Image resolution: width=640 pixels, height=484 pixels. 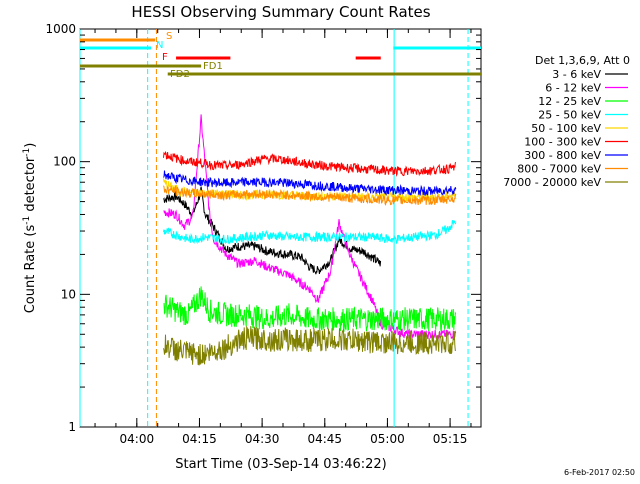 I want to click on state-bar-label-n: N, so click(x=159, y=45).